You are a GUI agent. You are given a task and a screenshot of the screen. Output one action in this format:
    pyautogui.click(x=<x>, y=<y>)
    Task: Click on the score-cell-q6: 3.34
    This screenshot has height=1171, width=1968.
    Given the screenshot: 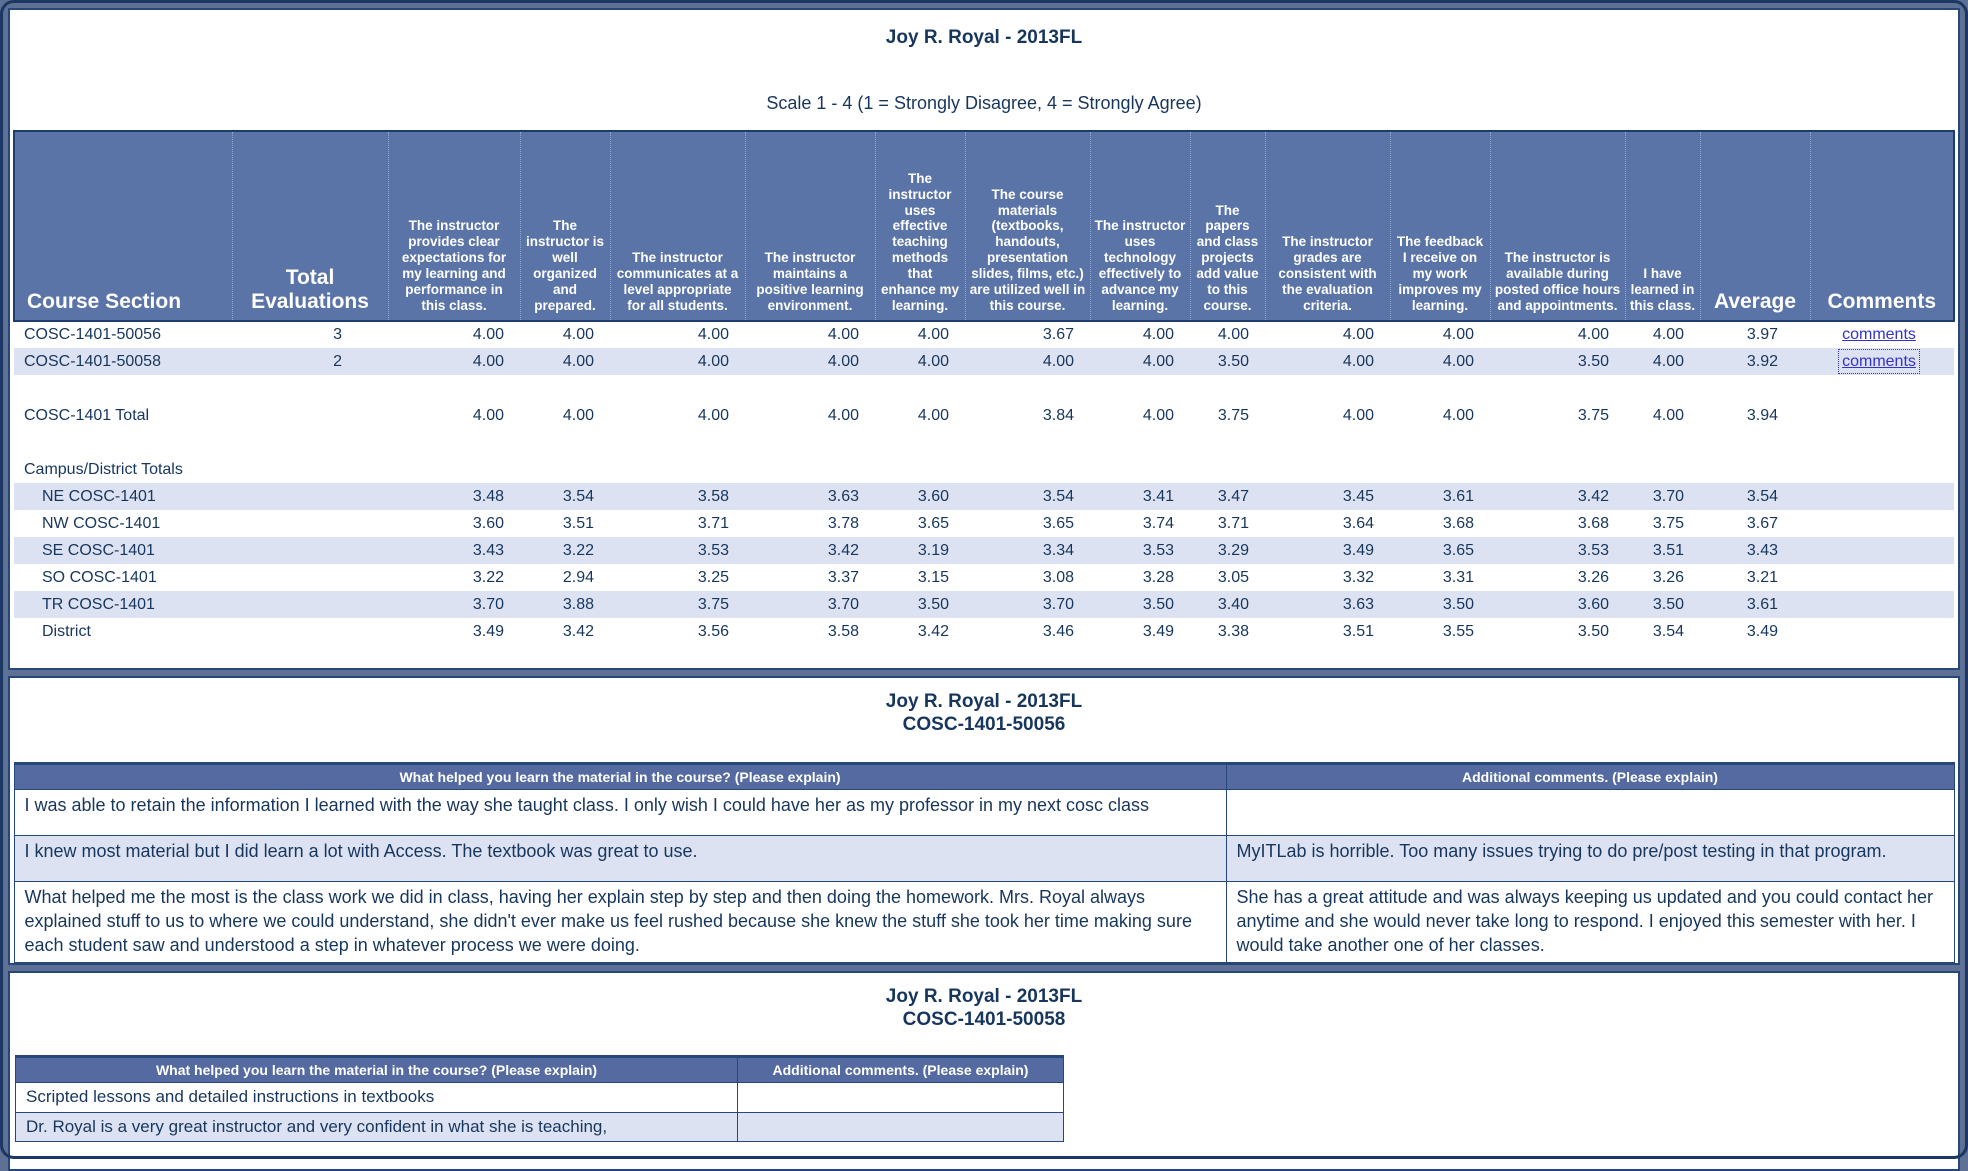 What is the action you would take?
    pyautogui.click(x=1027, y=550)
    